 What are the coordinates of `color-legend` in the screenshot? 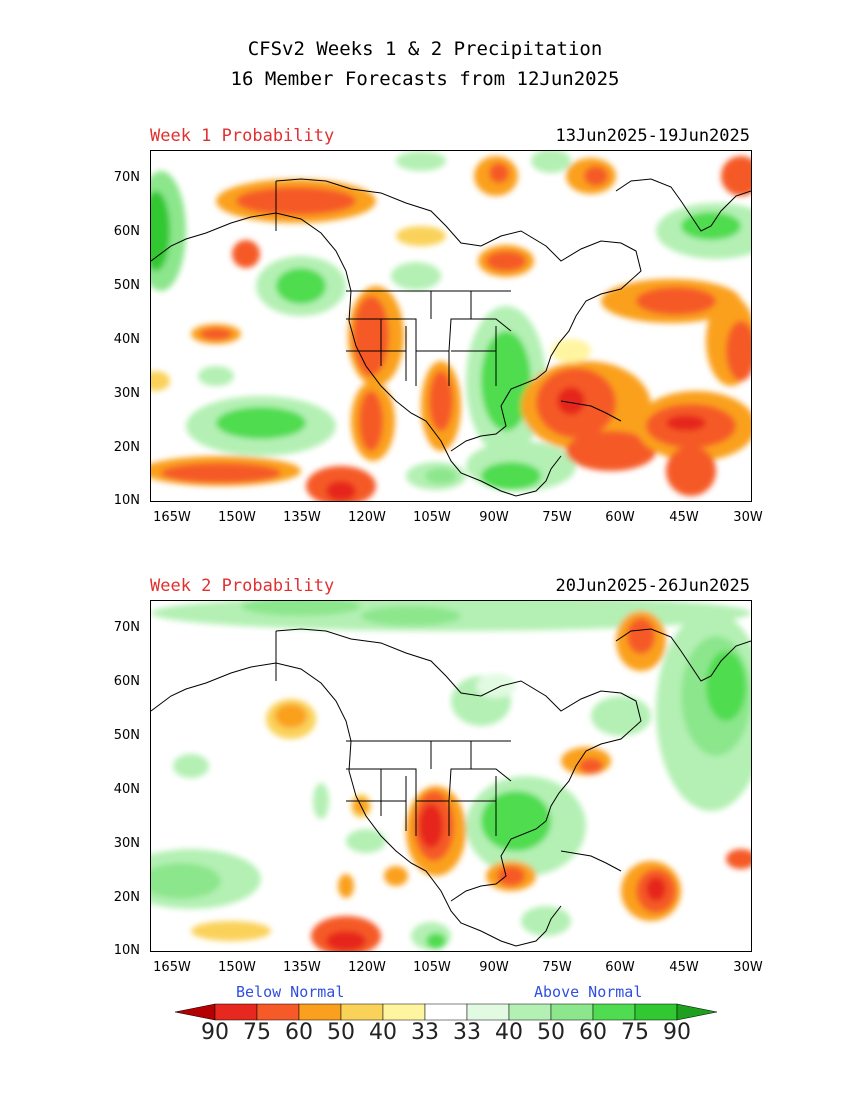 It's located at (446, 1012).